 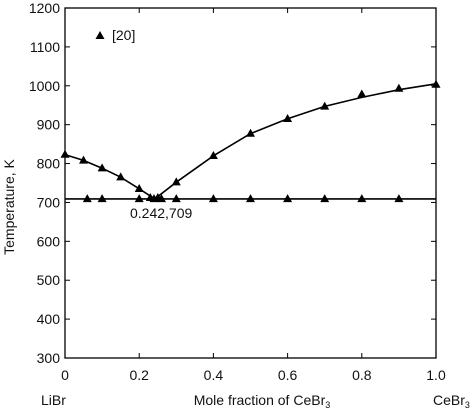 I want to click on y-tick-label: 1200, so click(x=44, y=8).